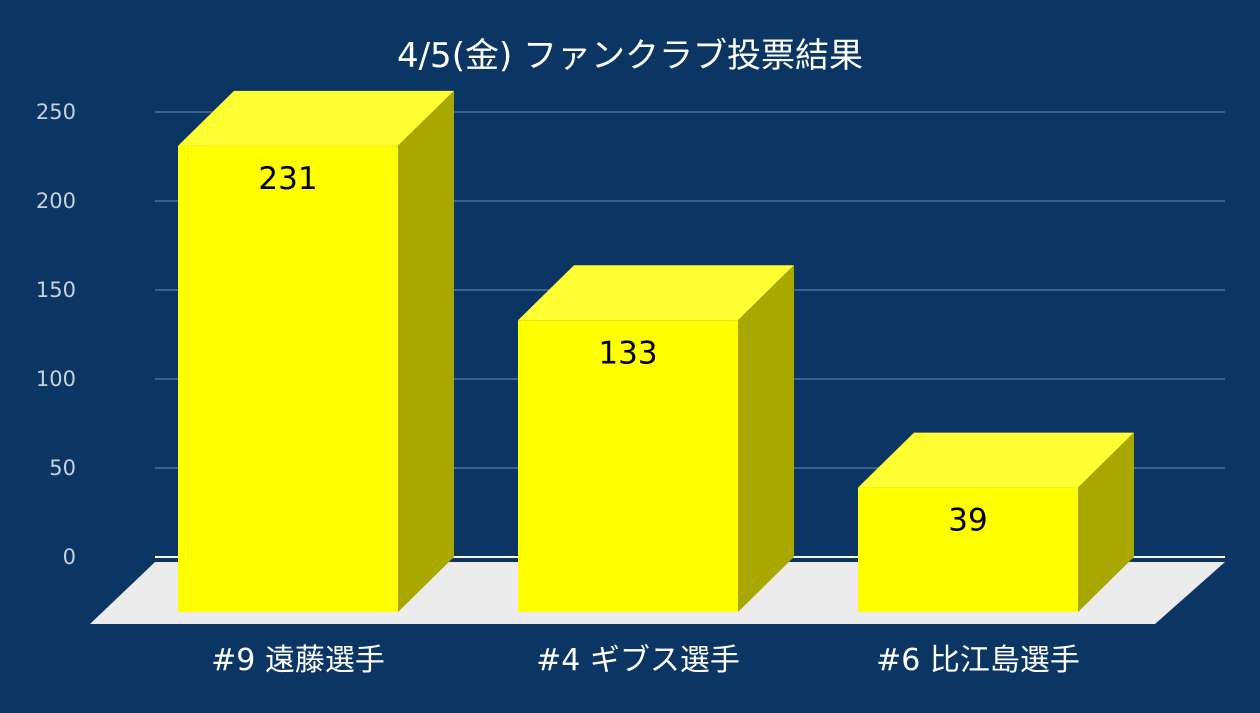  I want to click on chart-title: 4/5(金) ファンクラブ投票結果, so click(630, 56).